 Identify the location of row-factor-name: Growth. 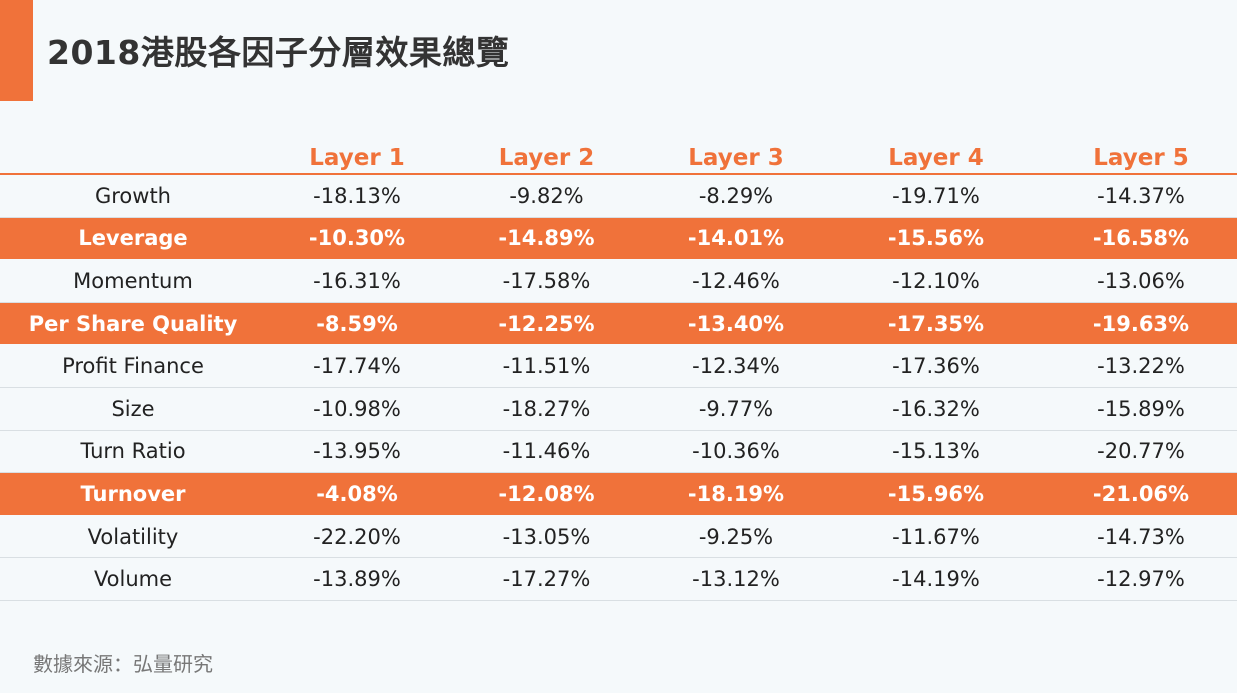
(132, 195).